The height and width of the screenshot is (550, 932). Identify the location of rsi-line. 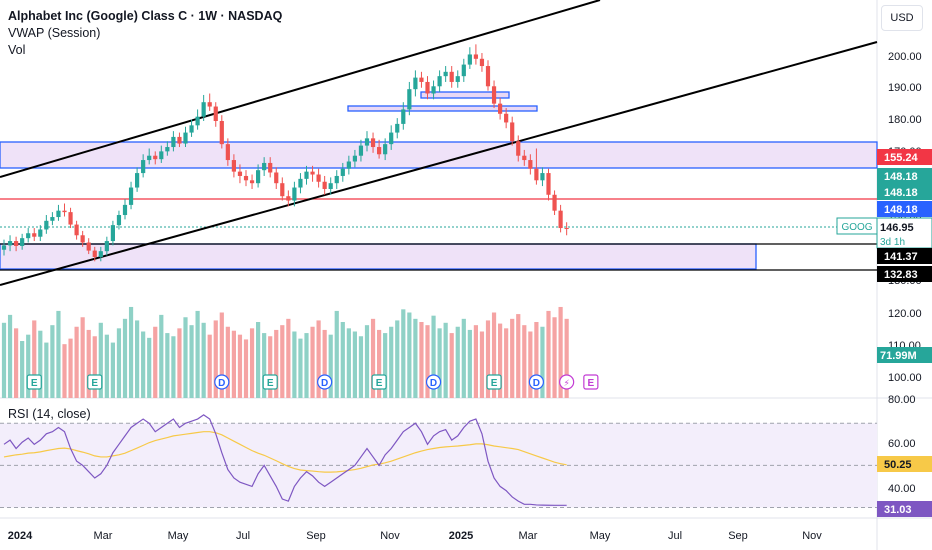
(285, 460).